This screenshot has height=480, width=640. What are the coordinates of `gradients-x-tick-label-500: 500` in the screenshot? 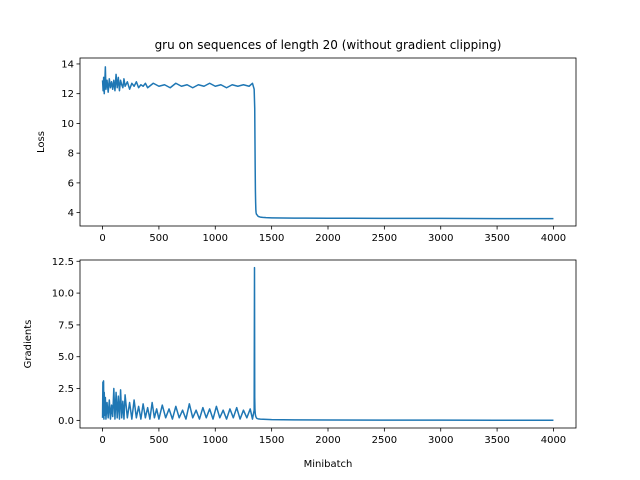 It's located at (158, 440).